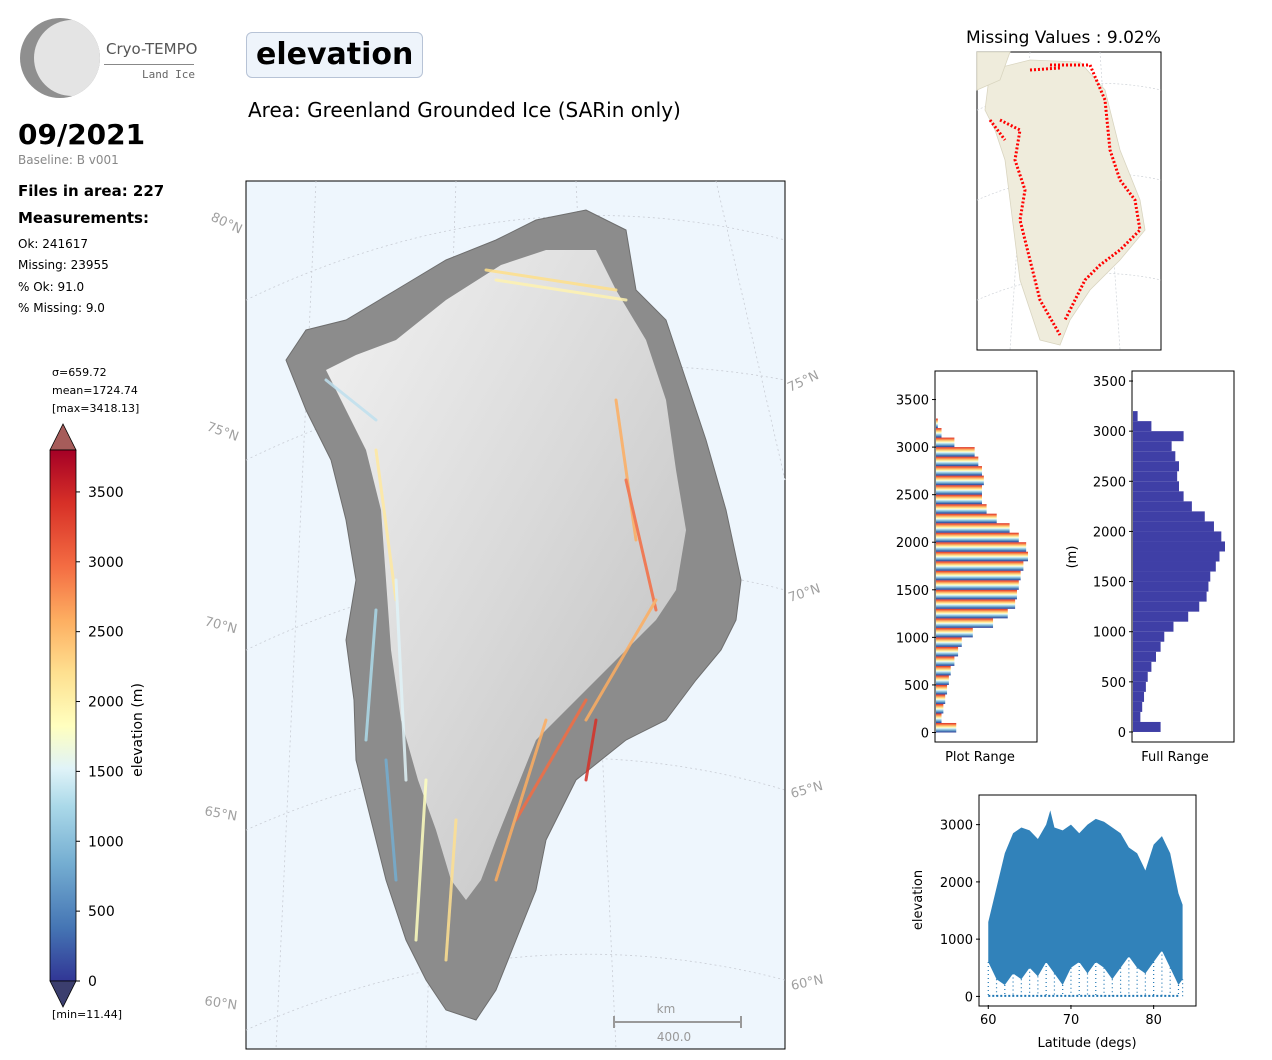 This screenshot has width=1272, height=1060. Describe the element at coordinates (1109, 432) in the screenshot. I see `hist-tick-label: 3000` at that location.